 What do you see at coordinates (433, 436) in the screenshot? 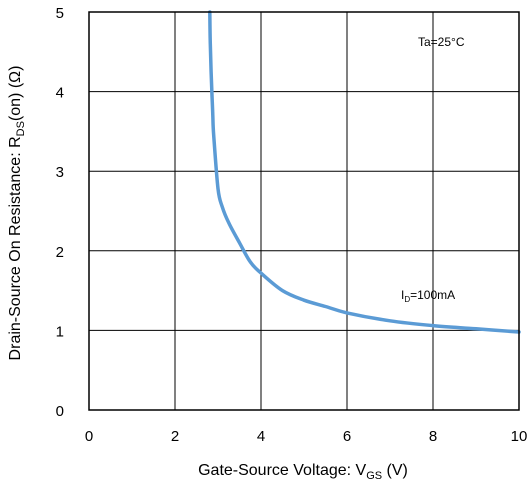
I see `x-tick-label: 8` at bounding box center [433, 436].